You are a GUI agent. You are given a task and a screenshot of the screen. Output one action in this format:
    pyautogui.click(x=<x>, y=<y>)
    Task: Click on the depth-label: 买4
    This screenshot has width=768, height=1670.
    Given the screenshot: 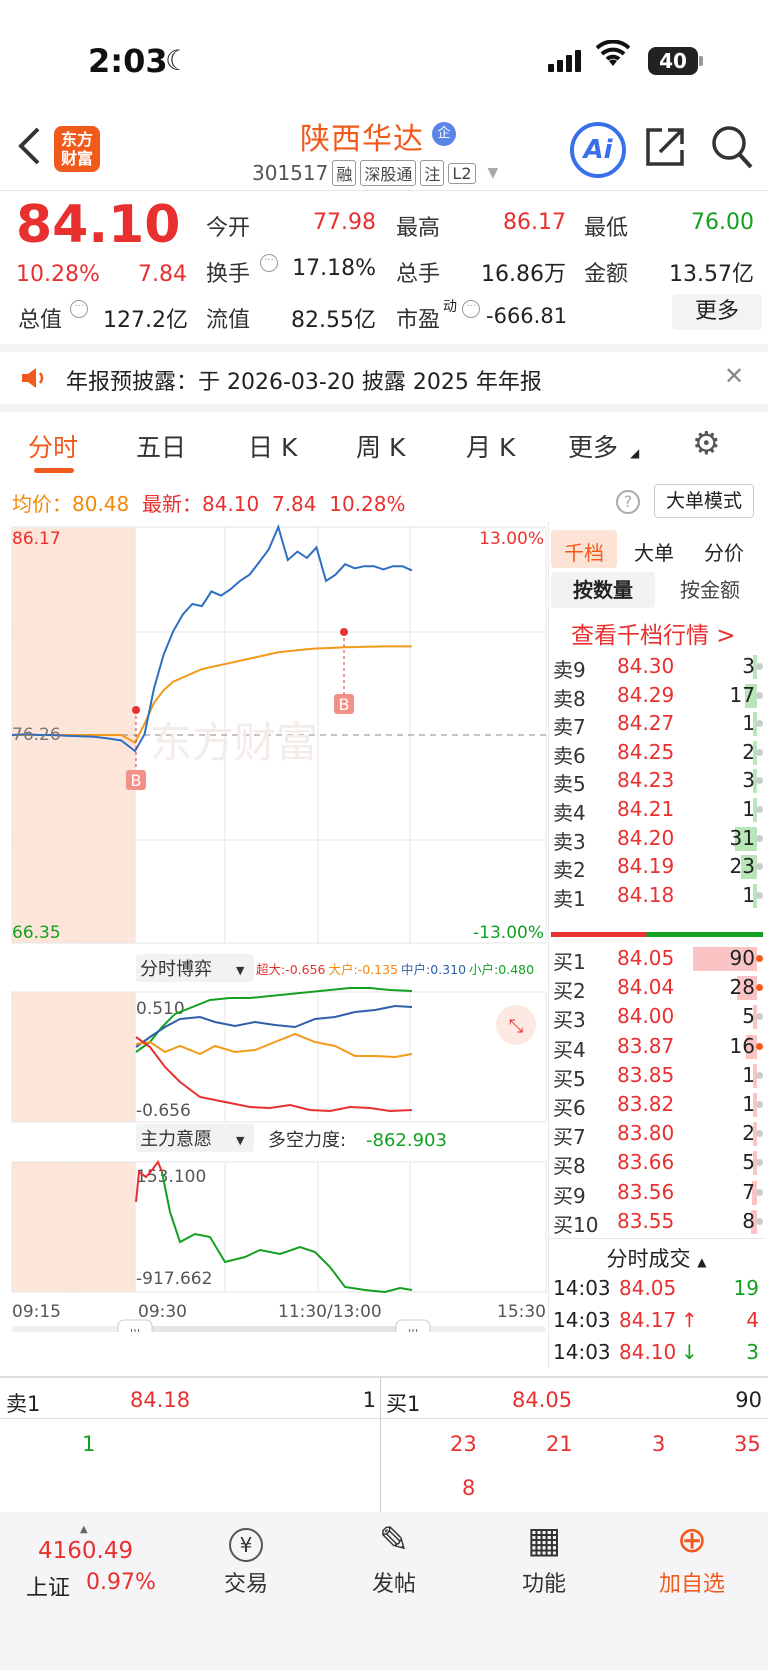 What is the action you would take?
    pyautogui.click(x=569, y=1049)
    